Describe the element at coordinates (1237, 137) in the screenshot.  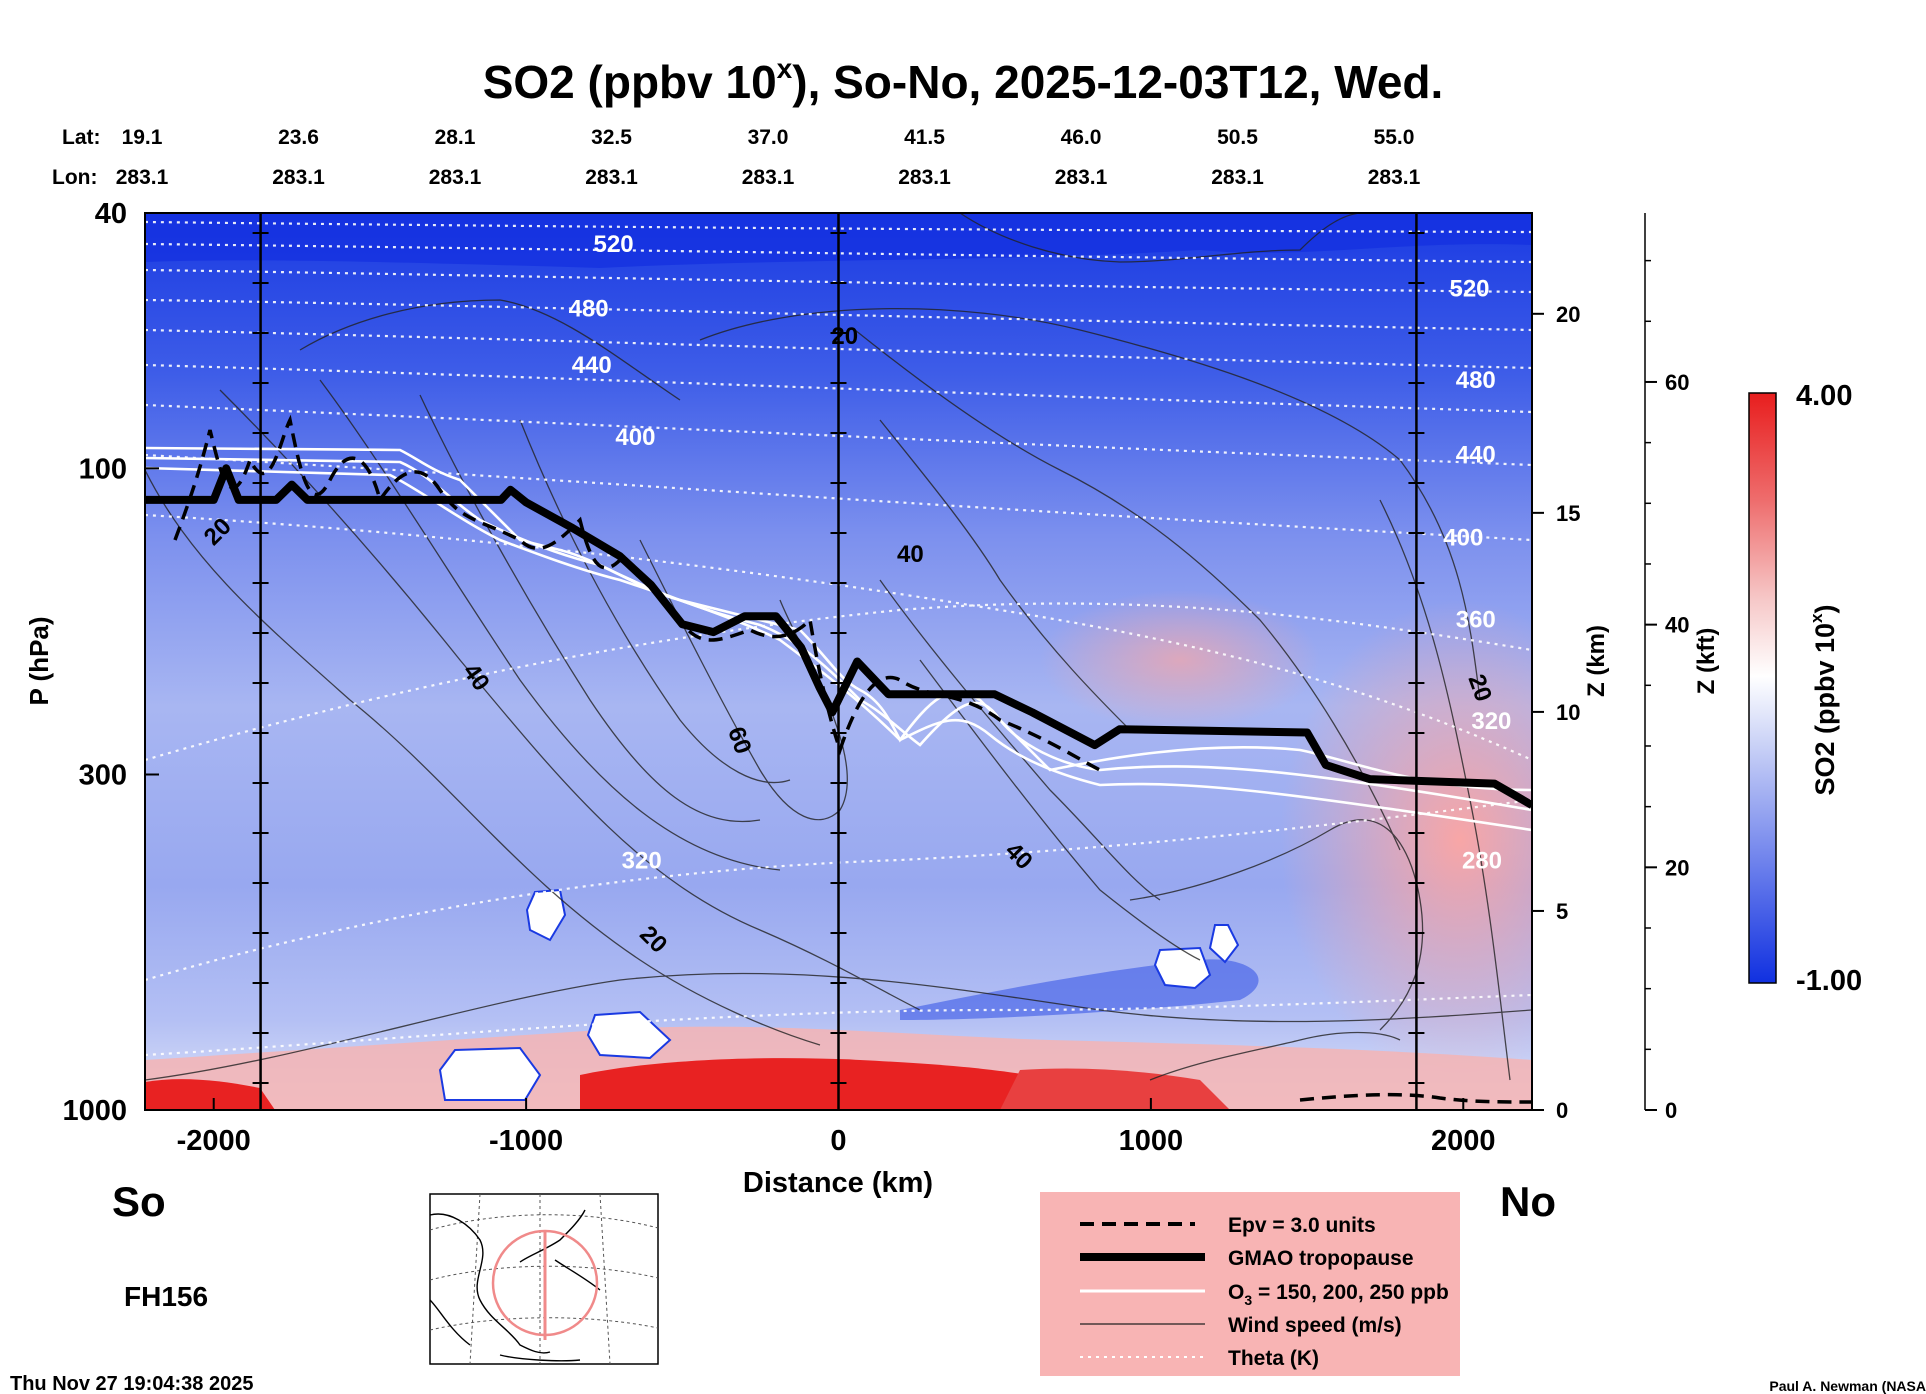
I see `lat-tick-label: 50.5` at that location.